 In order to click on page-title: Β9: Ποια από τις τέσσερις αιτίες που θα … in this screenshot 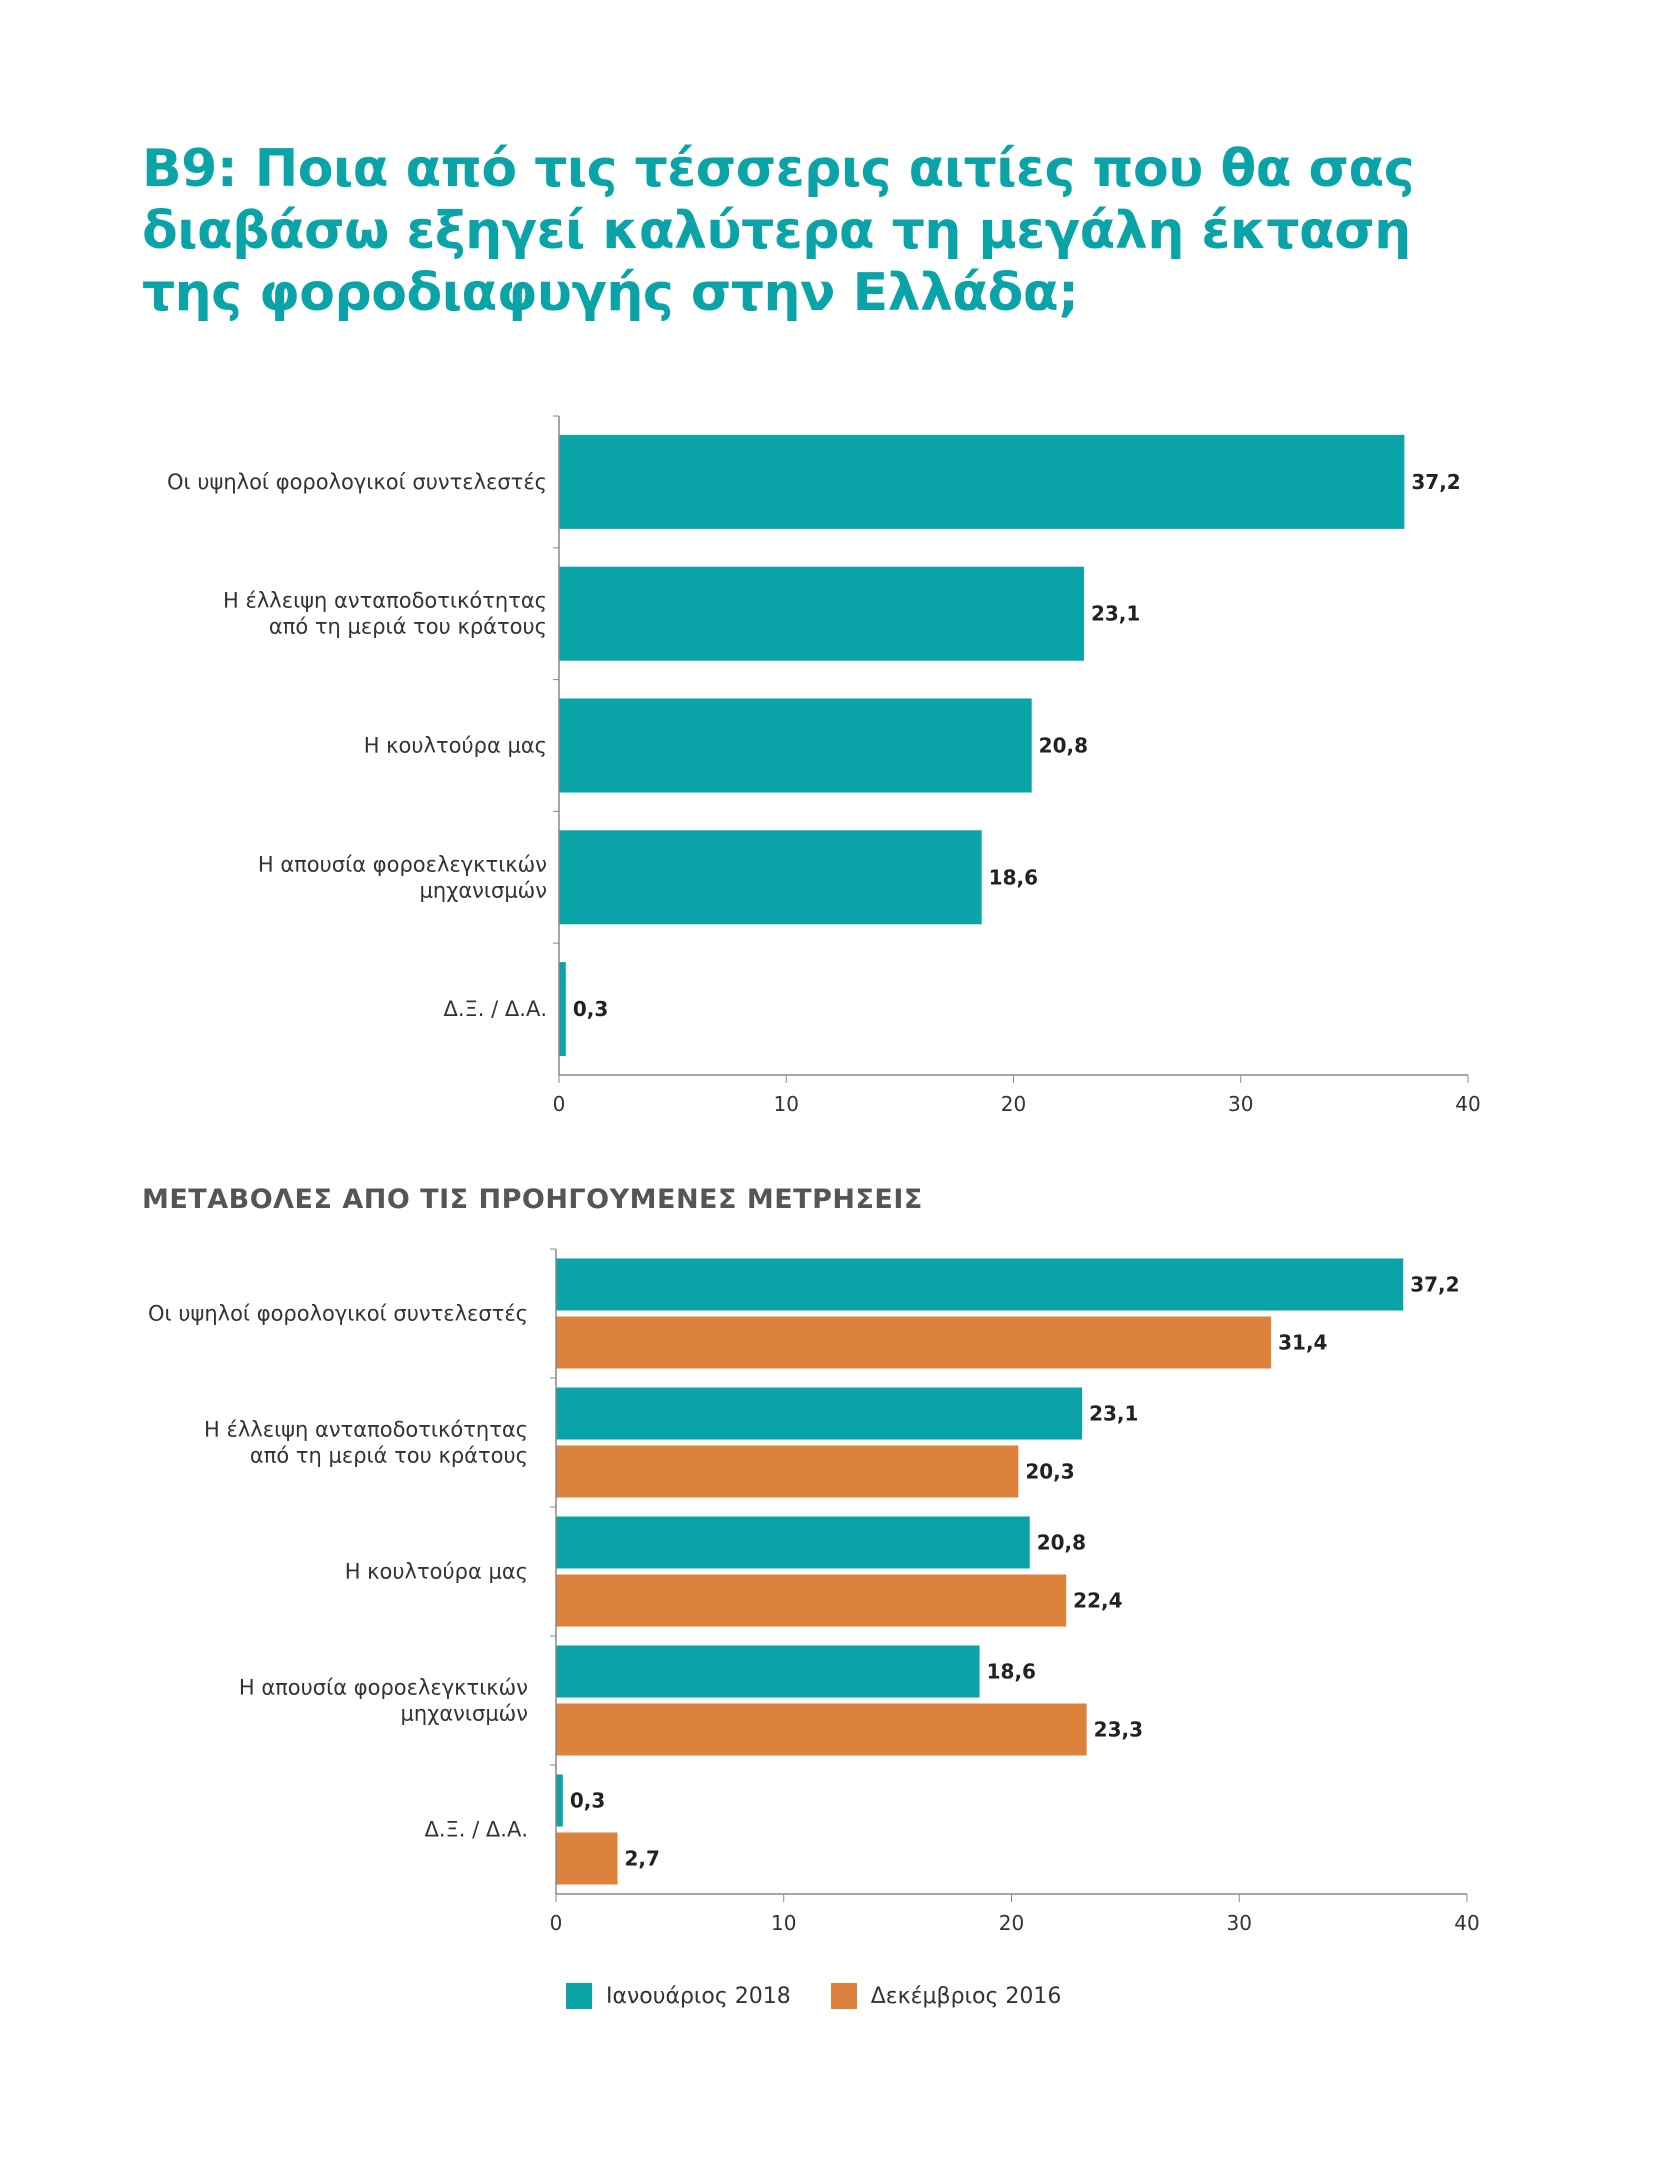, I will do `click(792, 231)`.